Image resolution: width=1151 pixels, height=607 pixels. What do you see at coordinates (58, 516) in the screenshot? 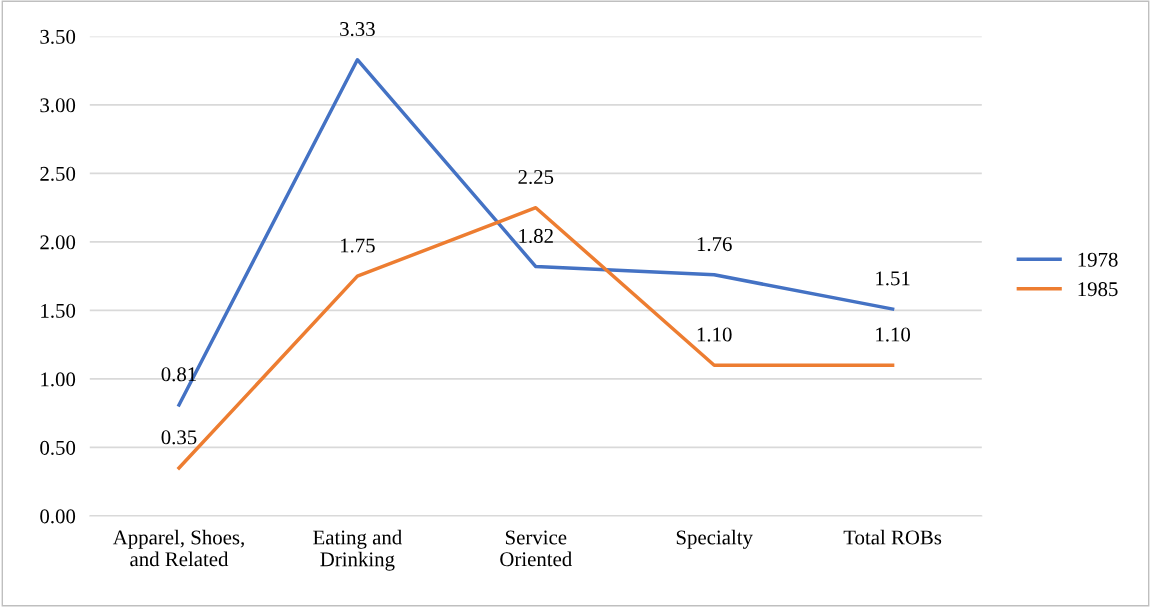
I see `y-tick-label: 0.00` at bounding box center [58, 516].